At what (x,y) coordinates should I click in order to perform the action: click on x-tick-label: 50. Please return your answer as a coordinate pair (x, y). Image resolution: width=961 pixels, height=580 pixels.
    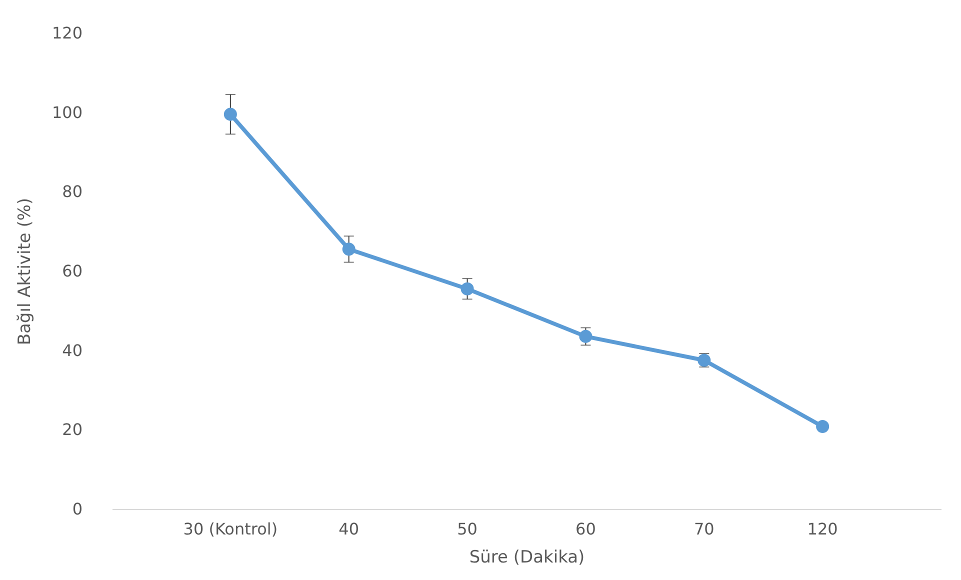
    Looking at the image, I should click on (467, 529).